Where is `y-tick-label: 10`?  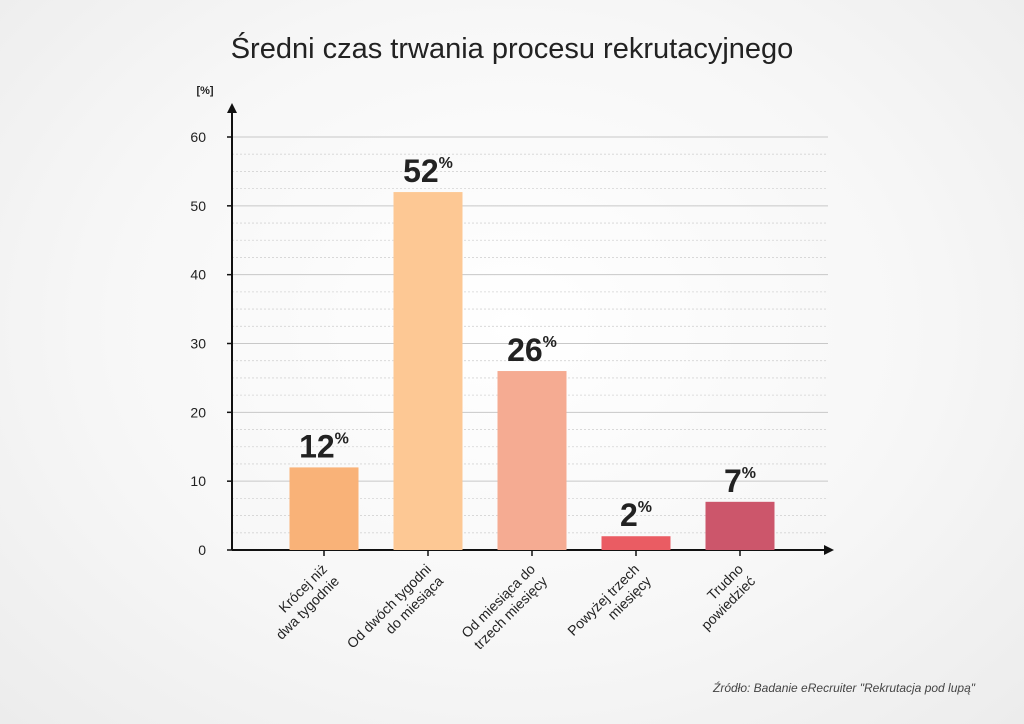
y-tick-label: 10 is located at coordinates (198, 481).